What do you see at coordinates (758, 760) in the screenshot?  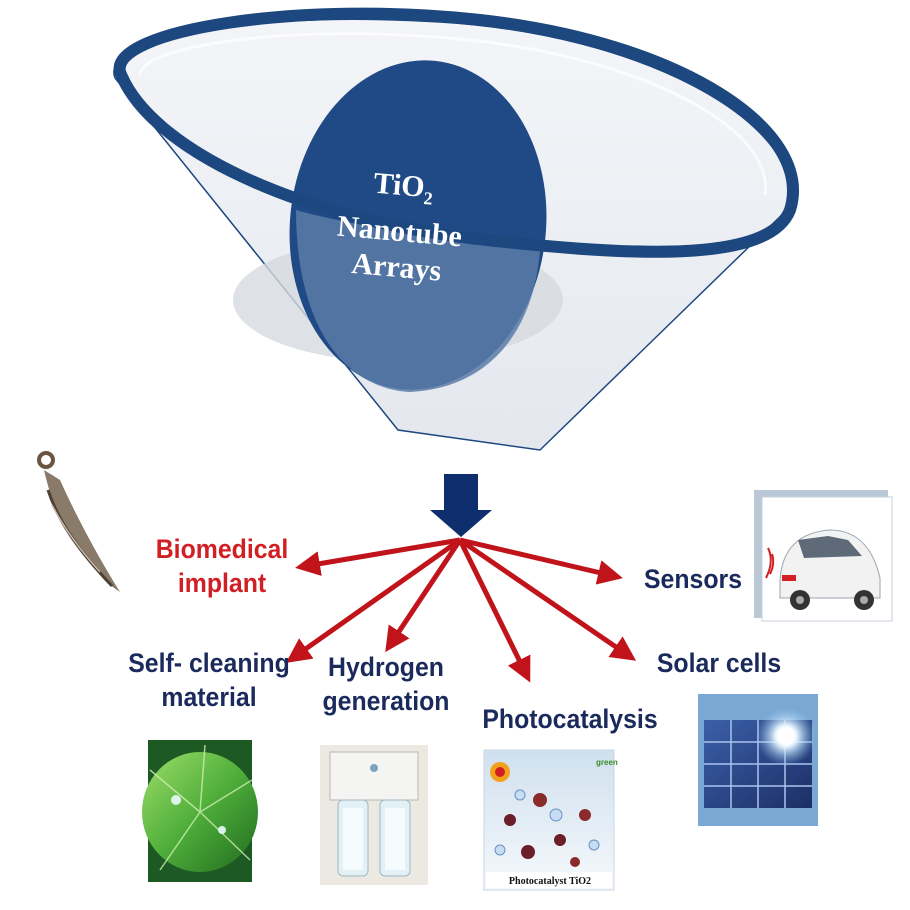 I see `solar-panel-image` at bounding box center [758, 760].